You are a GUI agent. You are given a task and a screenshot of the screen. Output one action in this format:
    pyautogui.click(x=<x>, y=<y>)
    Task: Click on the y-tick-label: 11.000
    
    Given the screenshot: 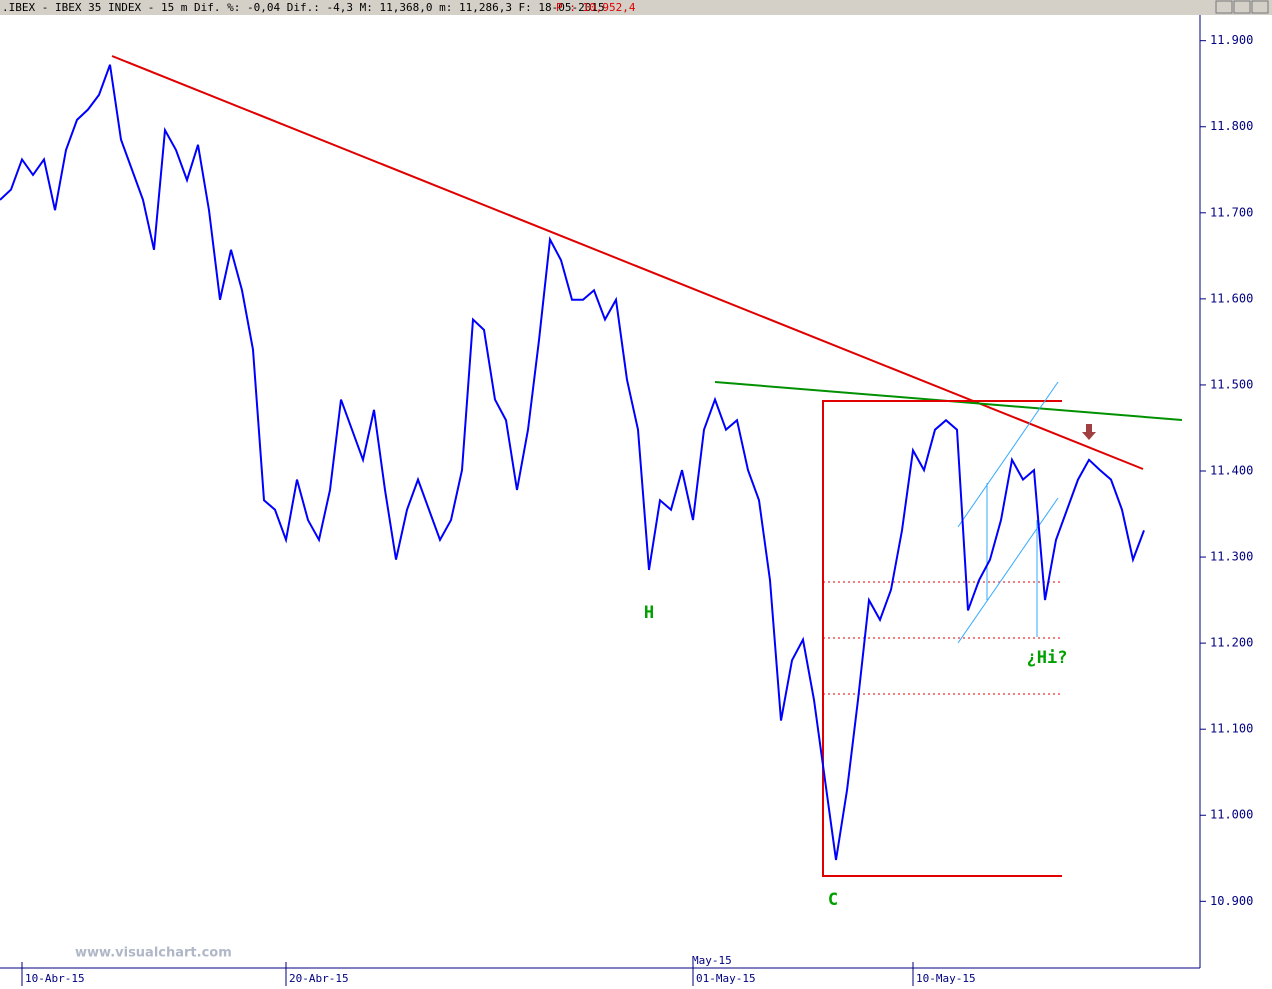 What is the action you would take?
    pyautogui.click(x=1231, y=815)
    